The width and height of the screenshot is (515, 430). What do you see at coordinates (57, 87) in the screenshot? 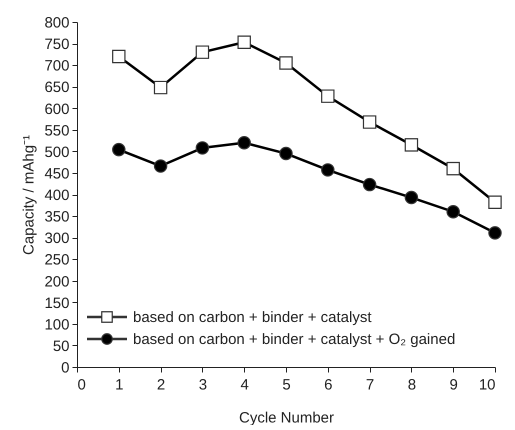
I see `y-tick-label: 650` at bounding box center [57, 87].